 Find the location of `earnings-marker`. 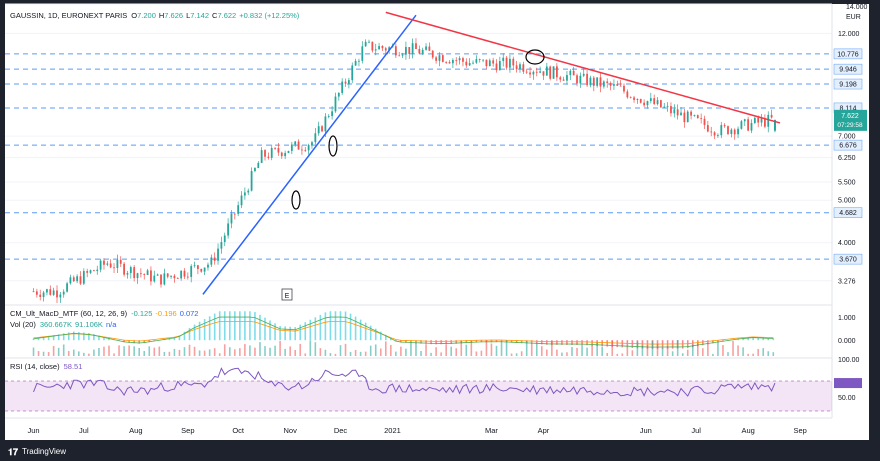

earnings-marker is located at coordinates (287, 294).